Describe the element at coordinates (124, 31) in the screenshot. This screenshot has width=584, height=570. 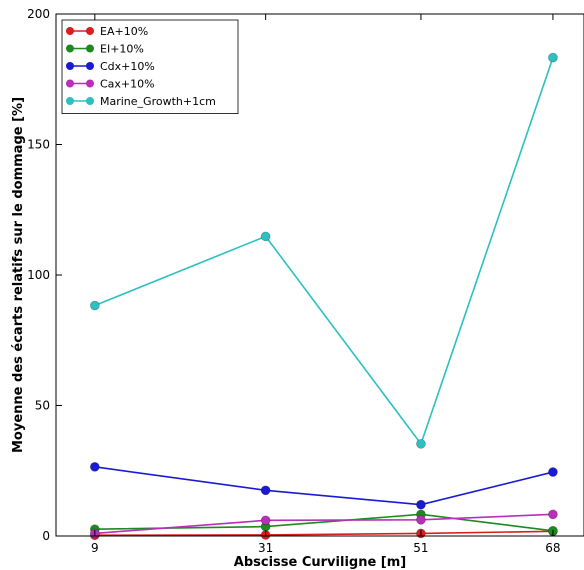
I see `legend-label: EA+10%` at that location.